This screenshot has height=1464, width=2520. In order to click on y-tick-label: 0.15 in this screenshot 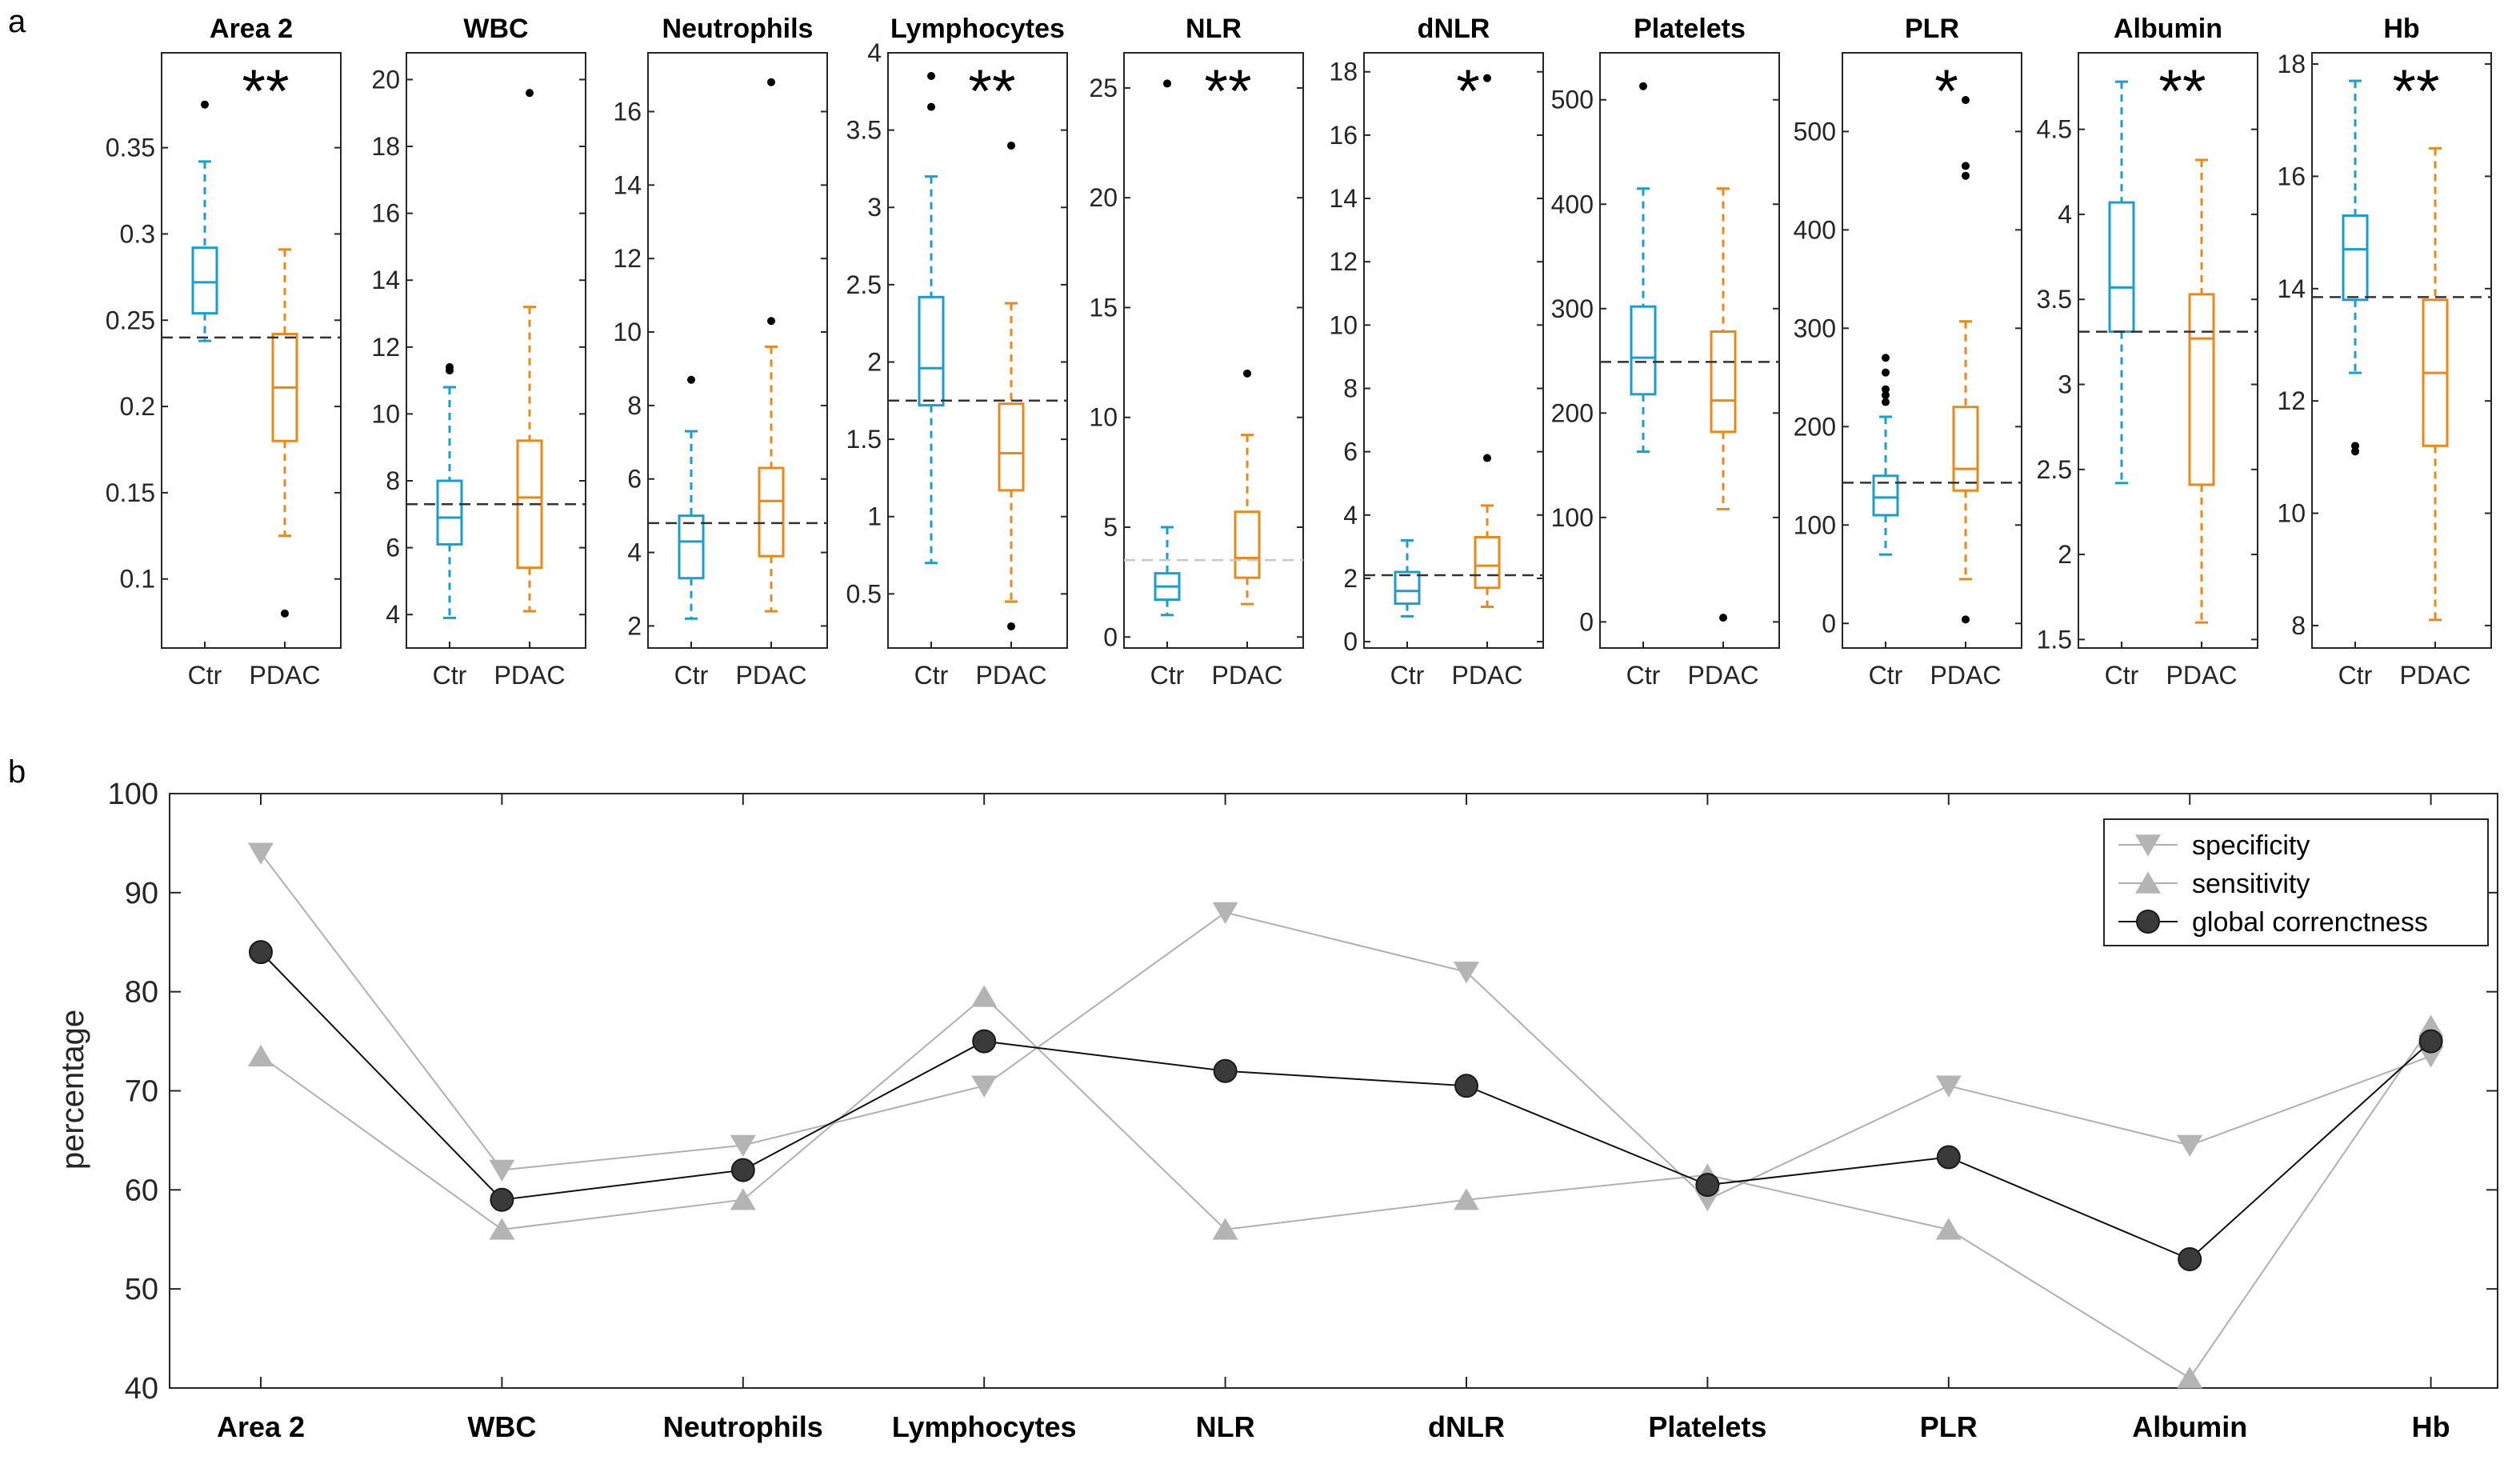, I will do `click(130, 492)`.